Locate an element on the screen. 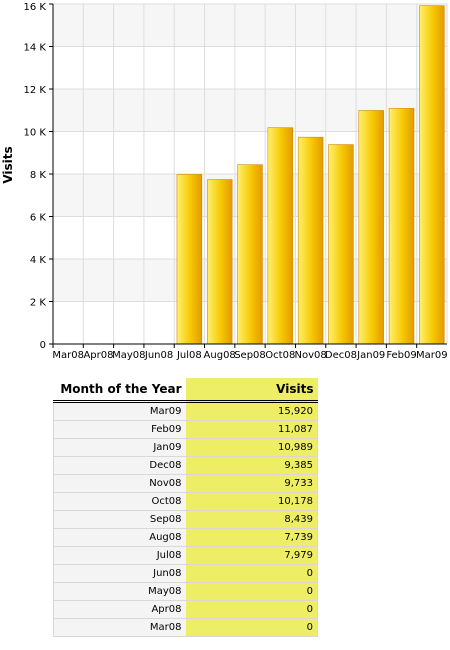 This screenshot has width=450, height=650. table-row: Mar08 0 is located at coordinates (185, 627).